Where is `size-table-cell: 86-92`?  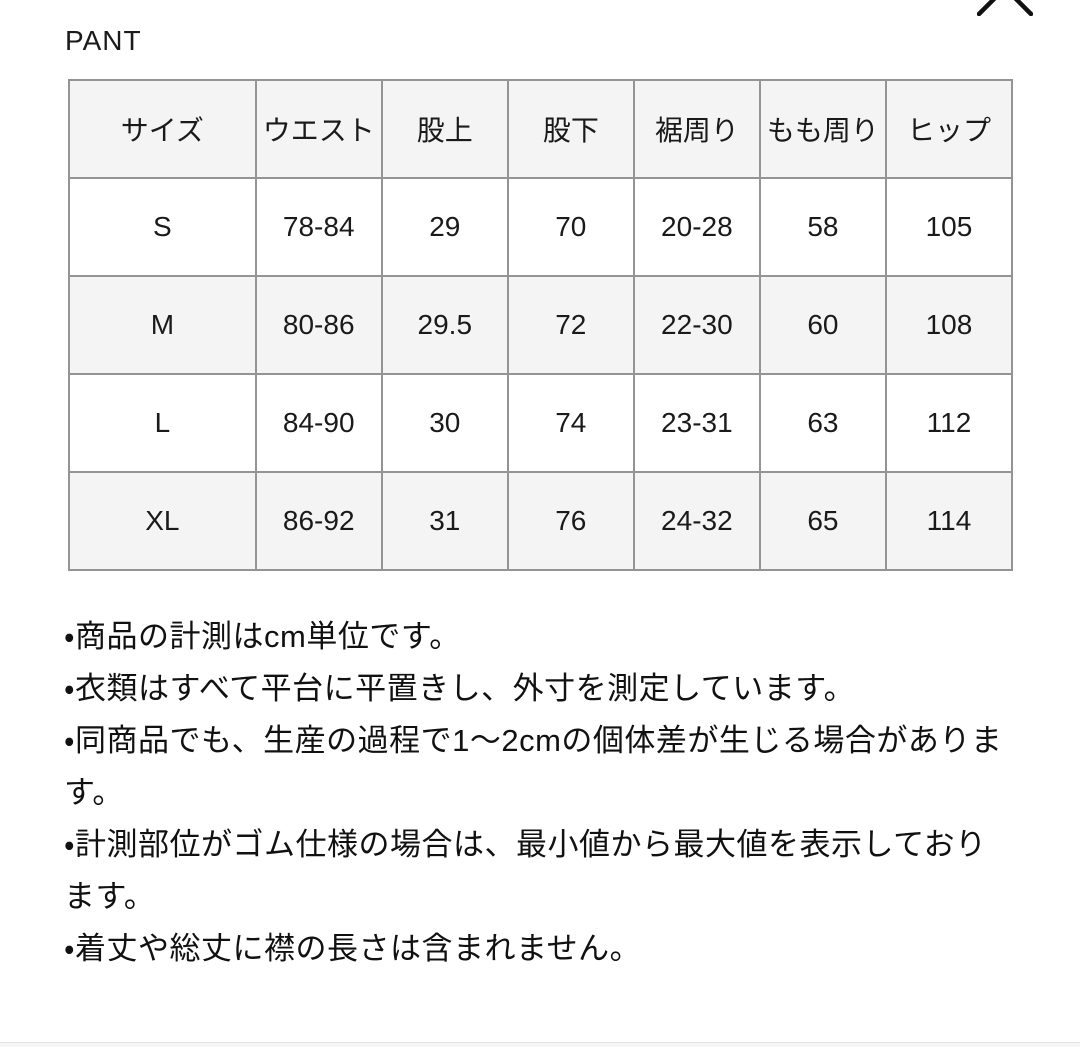 size-table-cell: 86-92 is located at coordinates (318, 521).